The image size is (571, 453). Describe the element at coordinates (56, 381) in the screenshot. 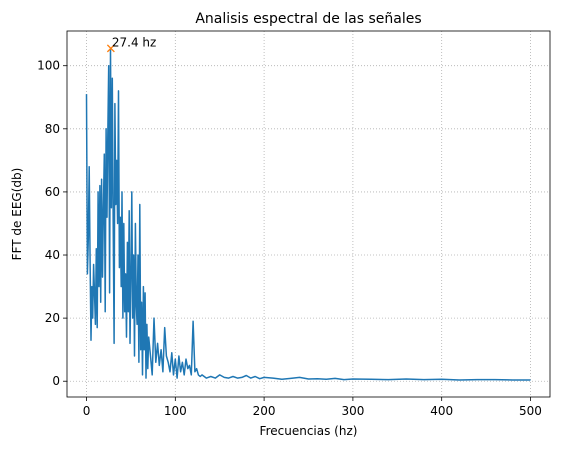

I see `y-tick-label: 0` at that location.